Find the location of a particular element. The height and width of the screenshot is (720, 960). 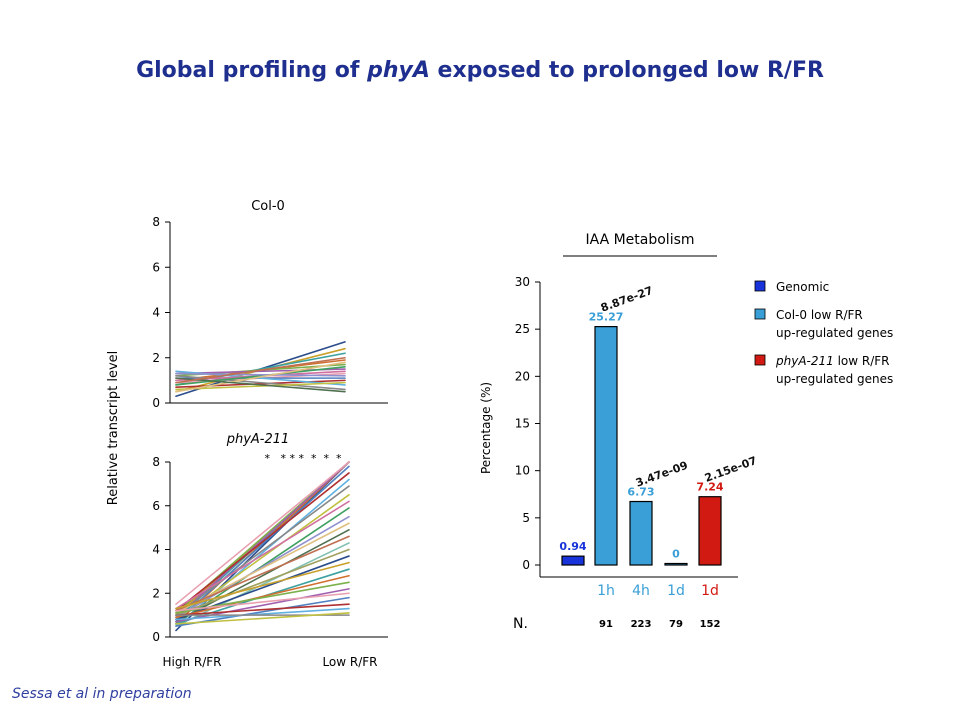

phya-title: phyA-211 is located at coordinates (258, 439).